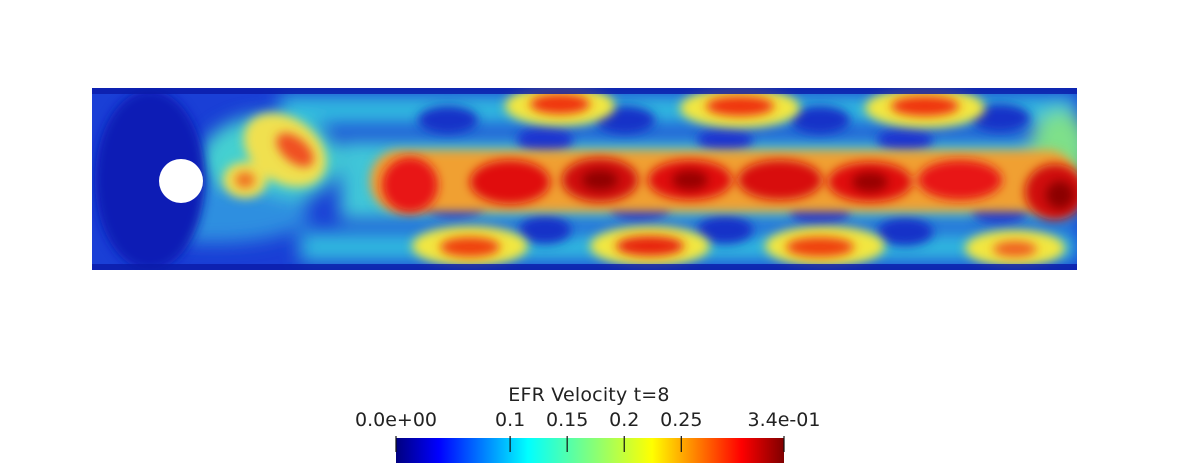  I want to click on colorbar, so click(590, 449).